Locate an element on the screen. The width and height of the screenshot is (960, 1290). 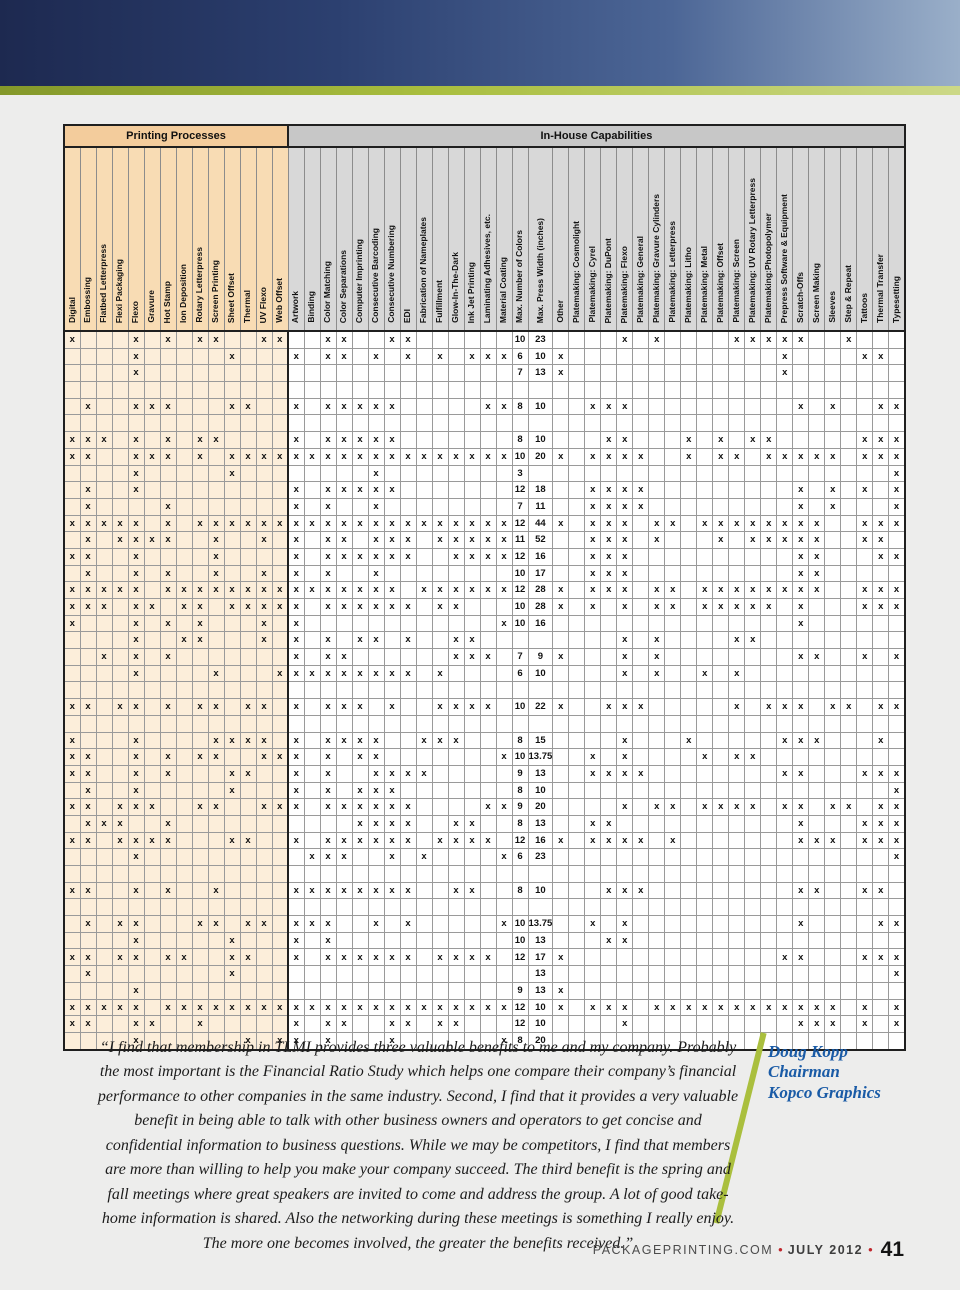
column-header: Platemaking: UV Rotary Letterpress is located at coordinates (753, 239).